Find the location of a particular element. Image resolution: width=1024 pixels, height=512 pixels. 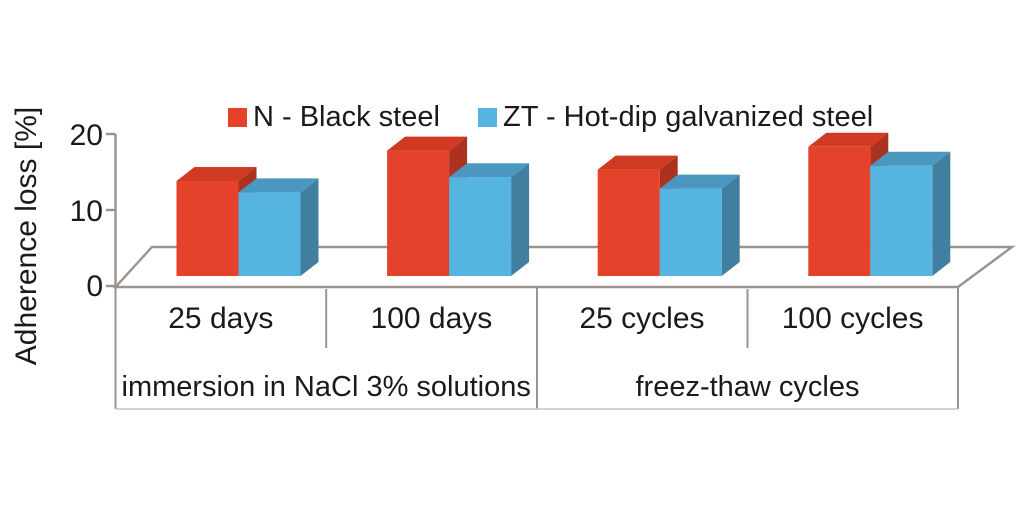

category-label-100-days: 100 days is located at coordinates (432, 318).